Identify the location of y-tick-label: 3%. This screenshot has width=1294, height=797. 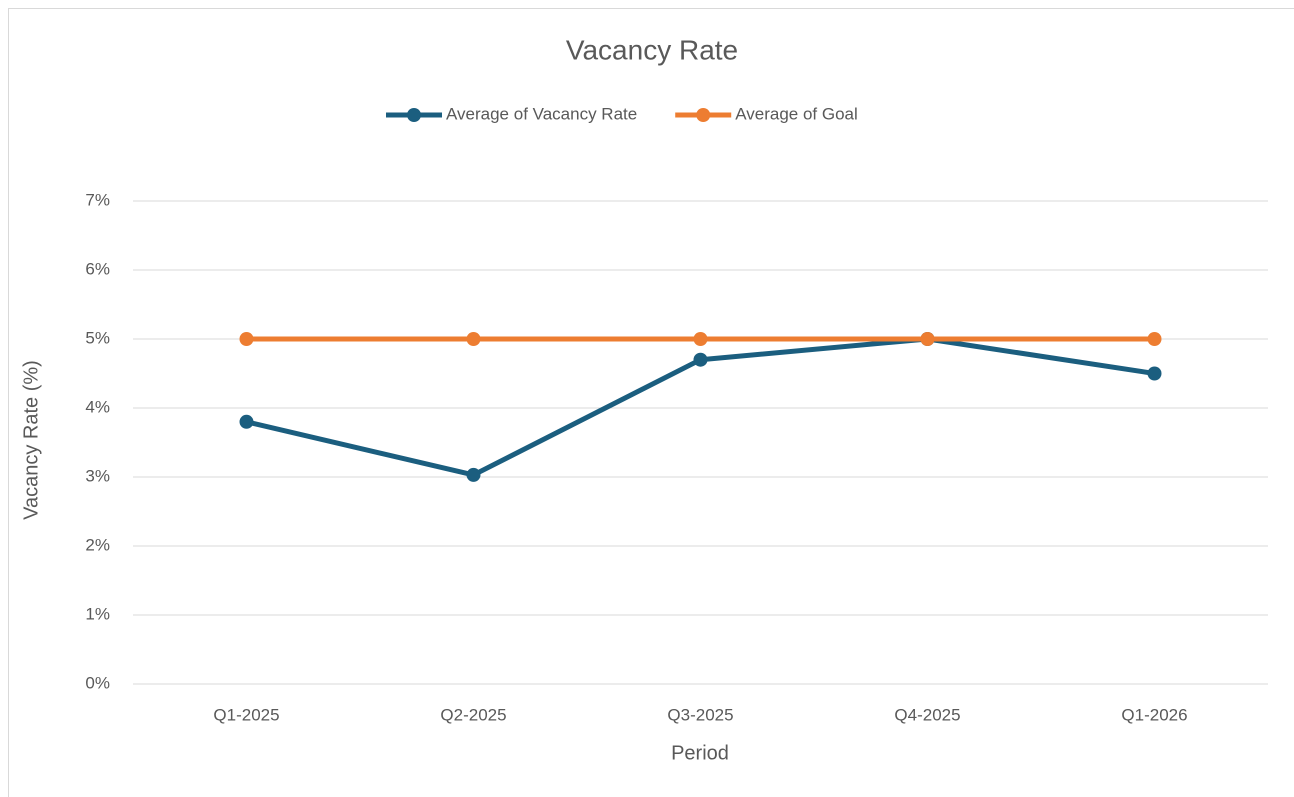
(97, 475).